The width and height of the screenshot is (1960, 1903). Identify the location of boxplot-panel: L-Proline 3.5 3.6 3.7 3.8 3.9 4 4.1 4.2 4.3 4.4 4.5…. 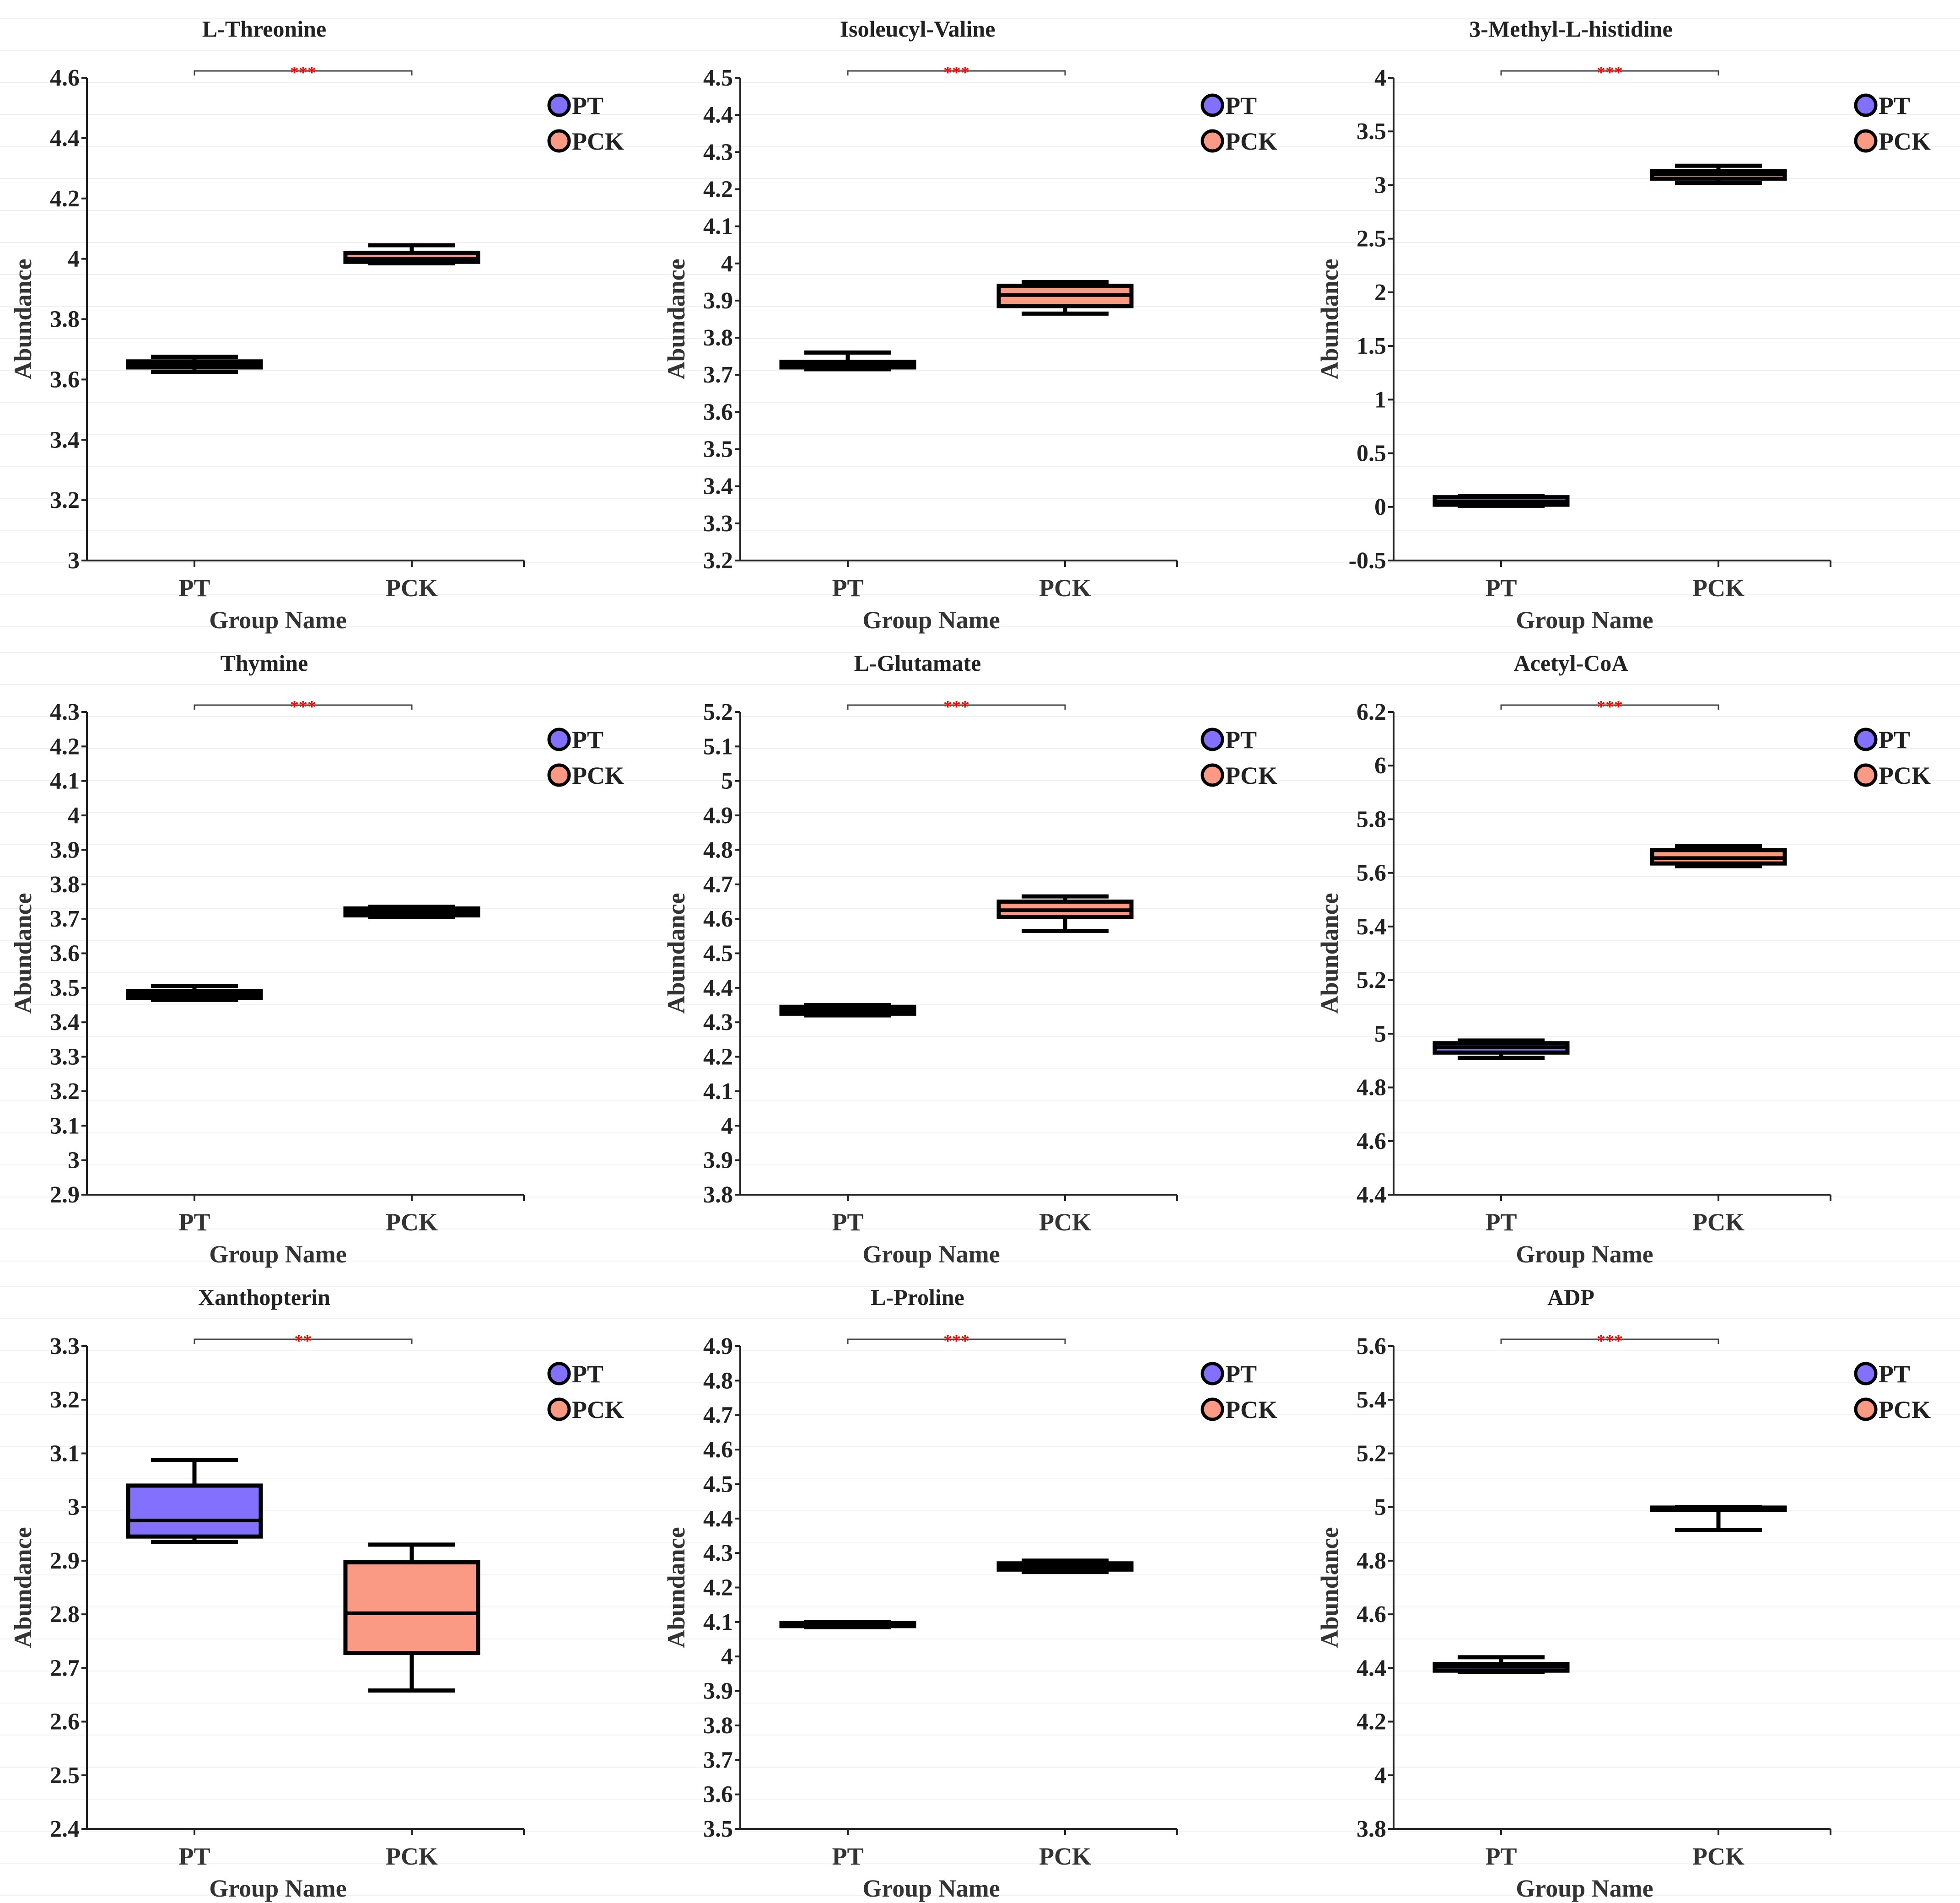
(980, 1586).